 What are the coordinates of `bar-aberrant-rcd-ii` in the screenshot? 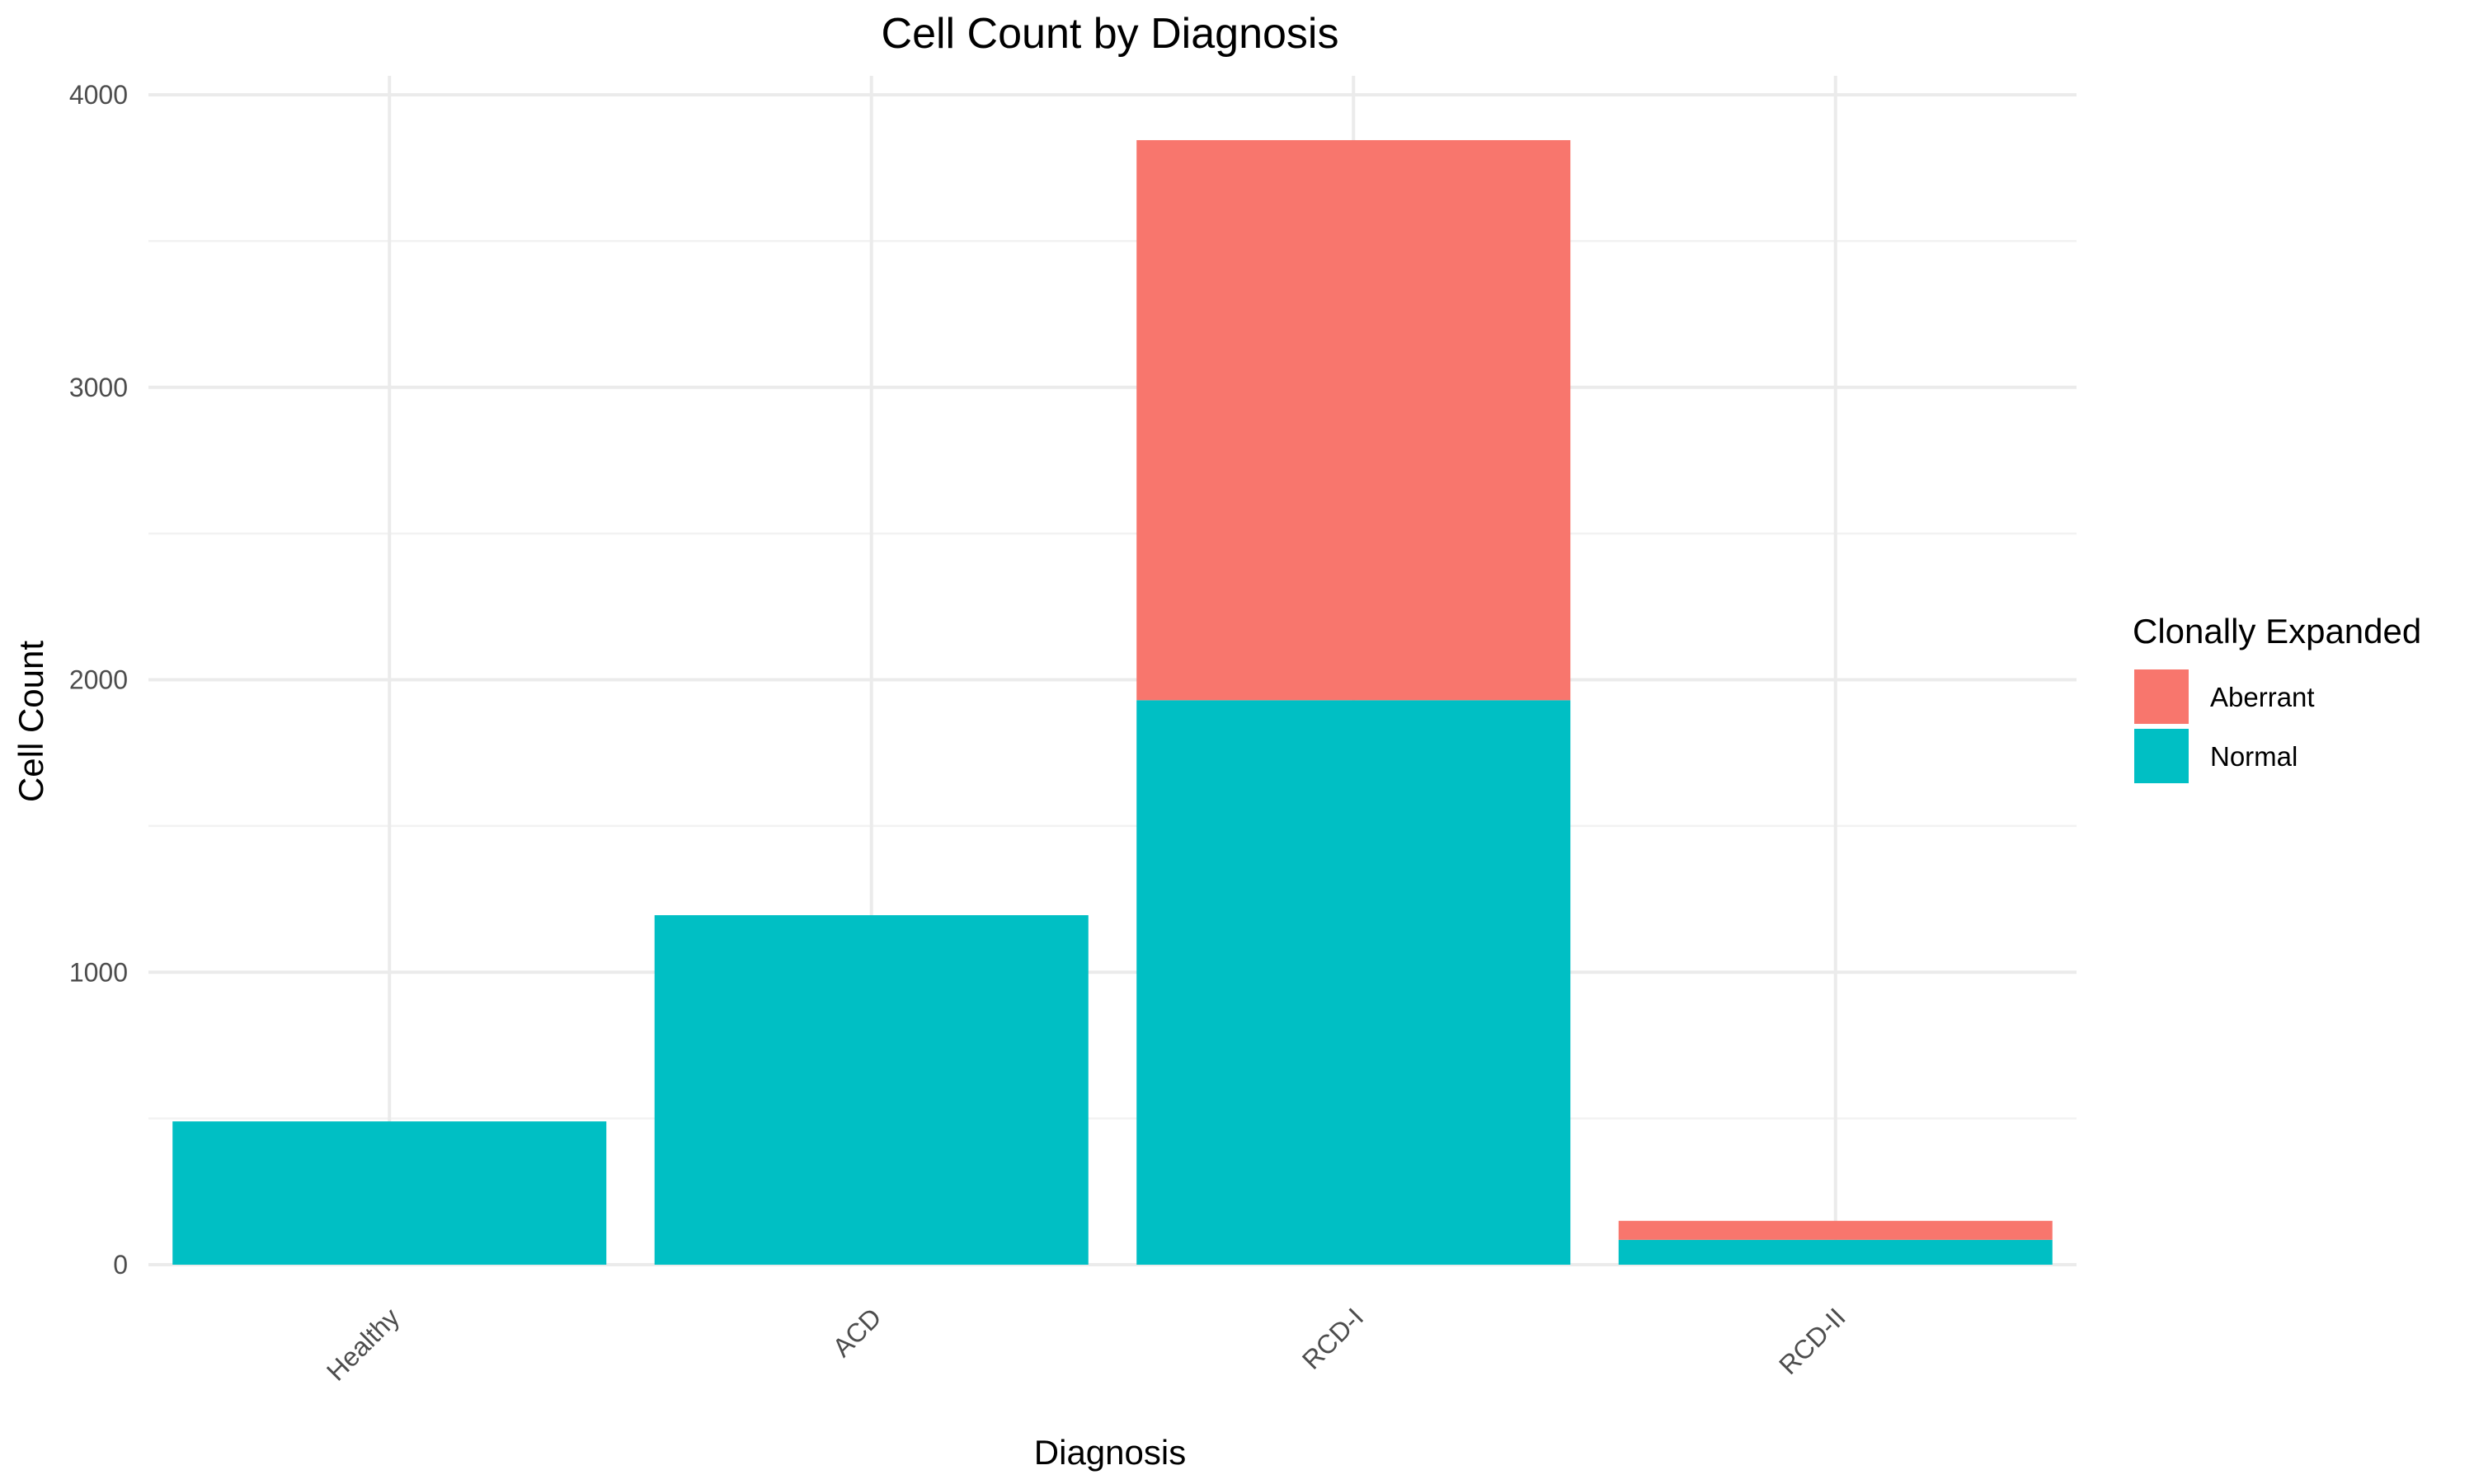 It's located at (1835, 1230).